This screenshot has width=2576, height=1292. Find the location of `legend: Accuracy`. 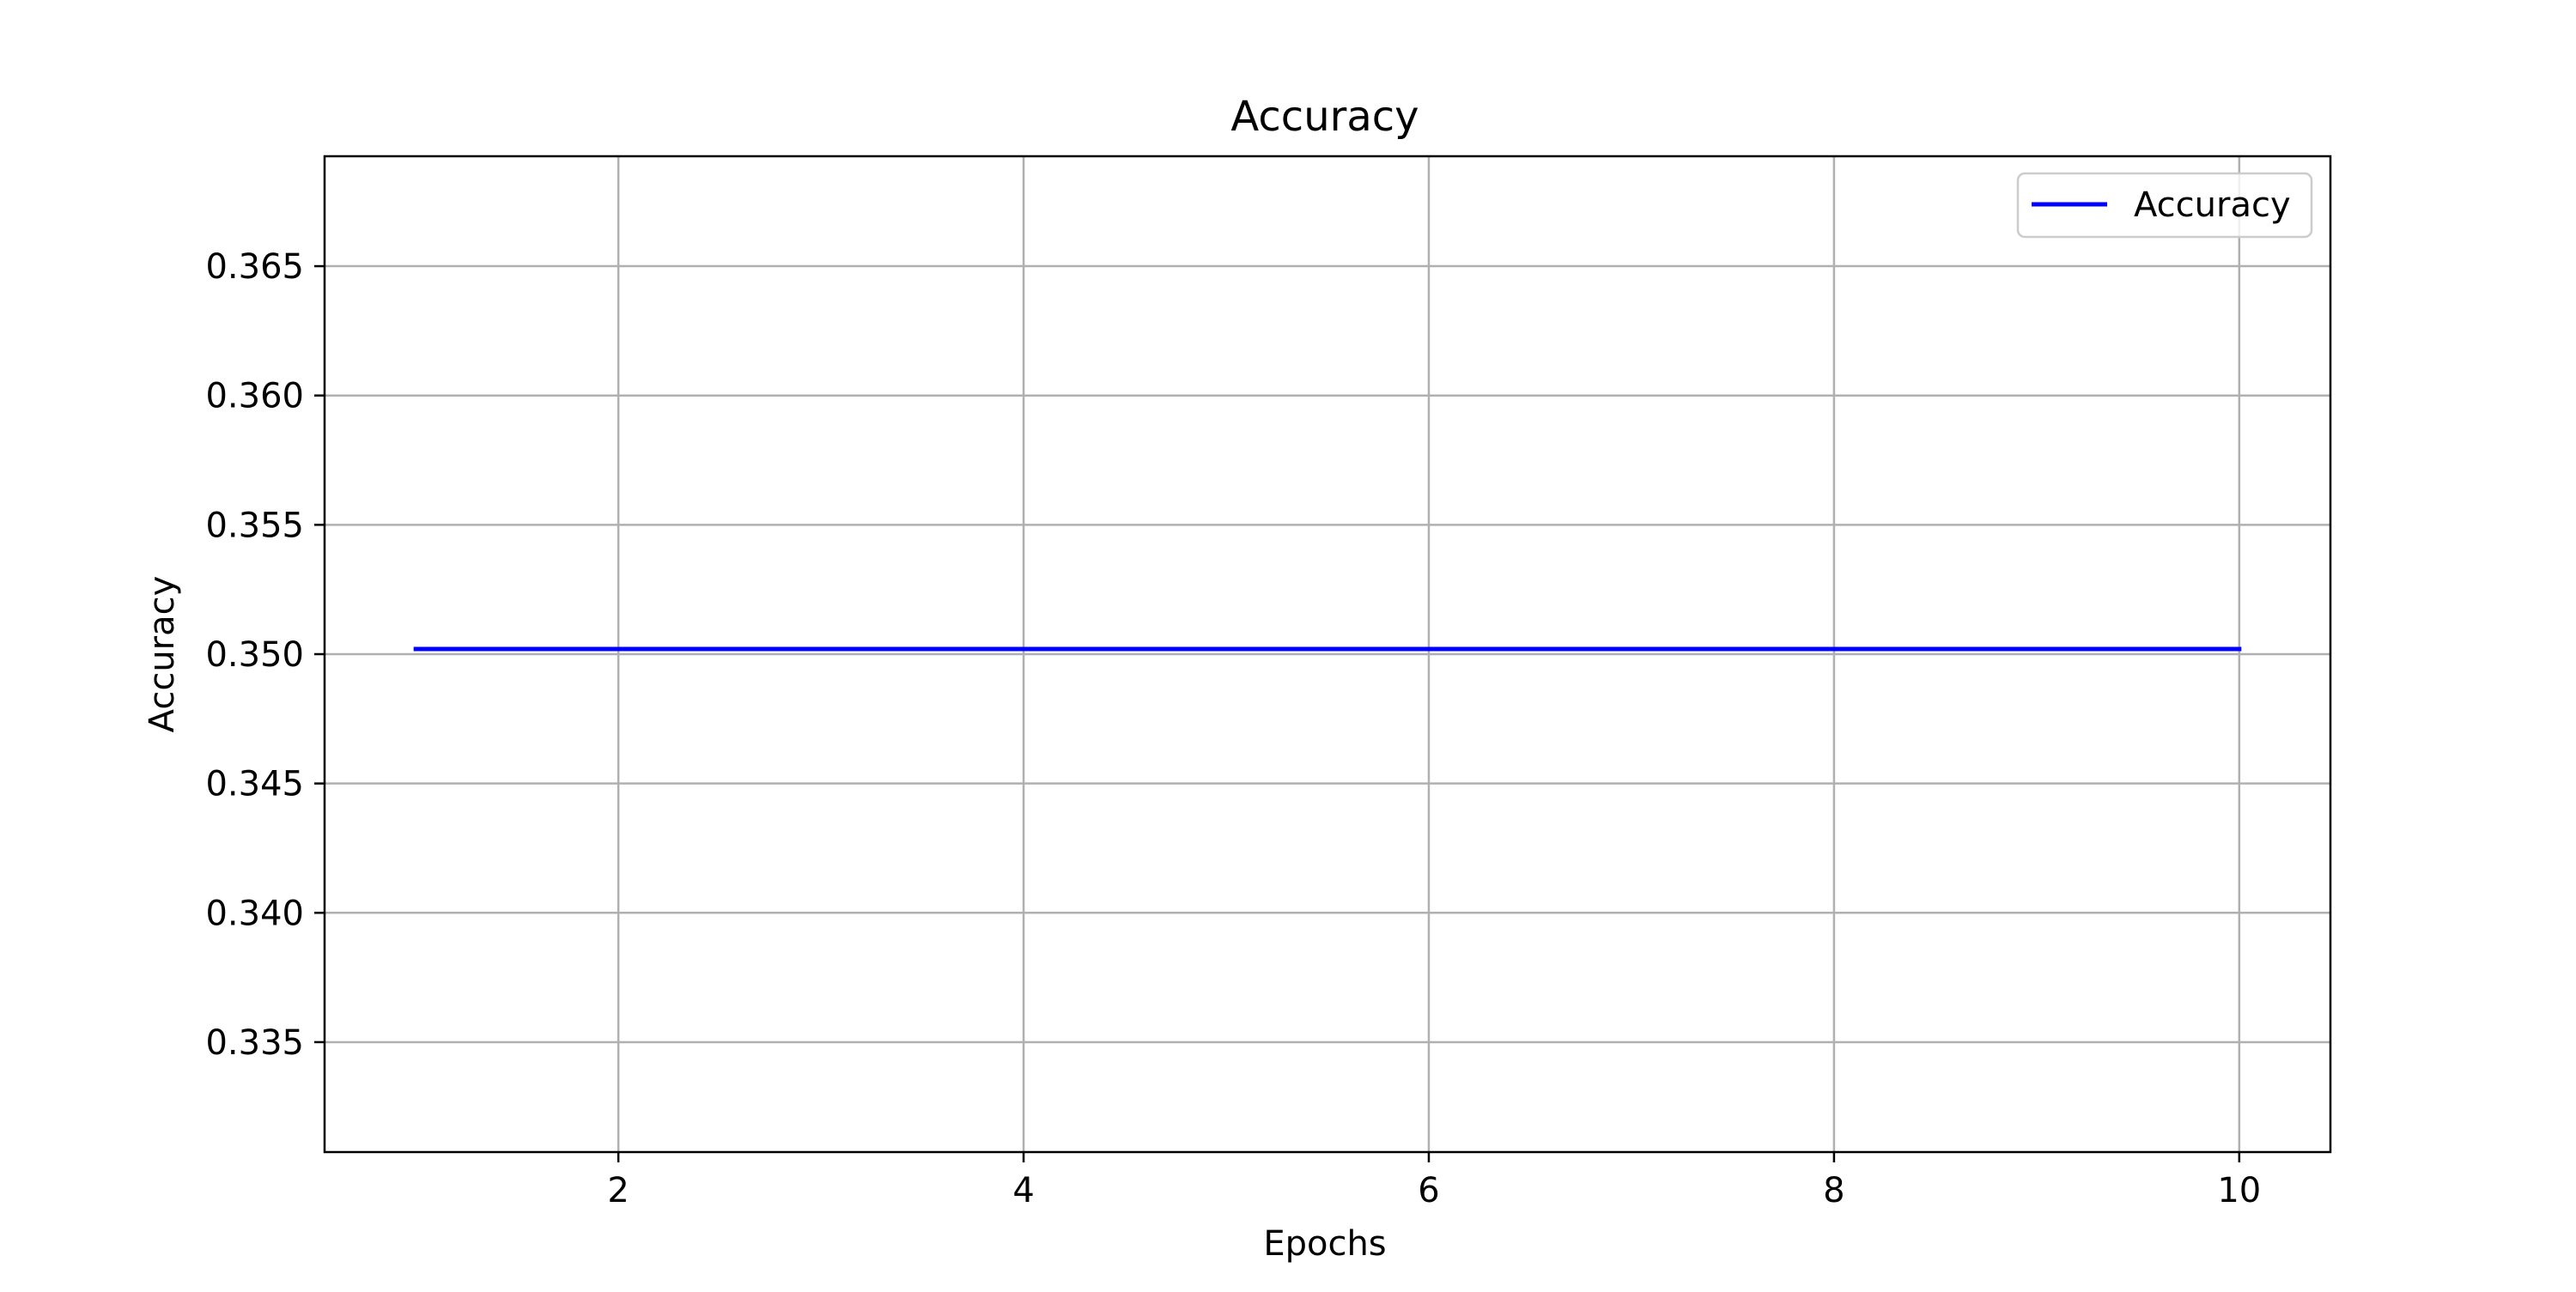

legend: Accuracy is located at coordinates (2164, 205).